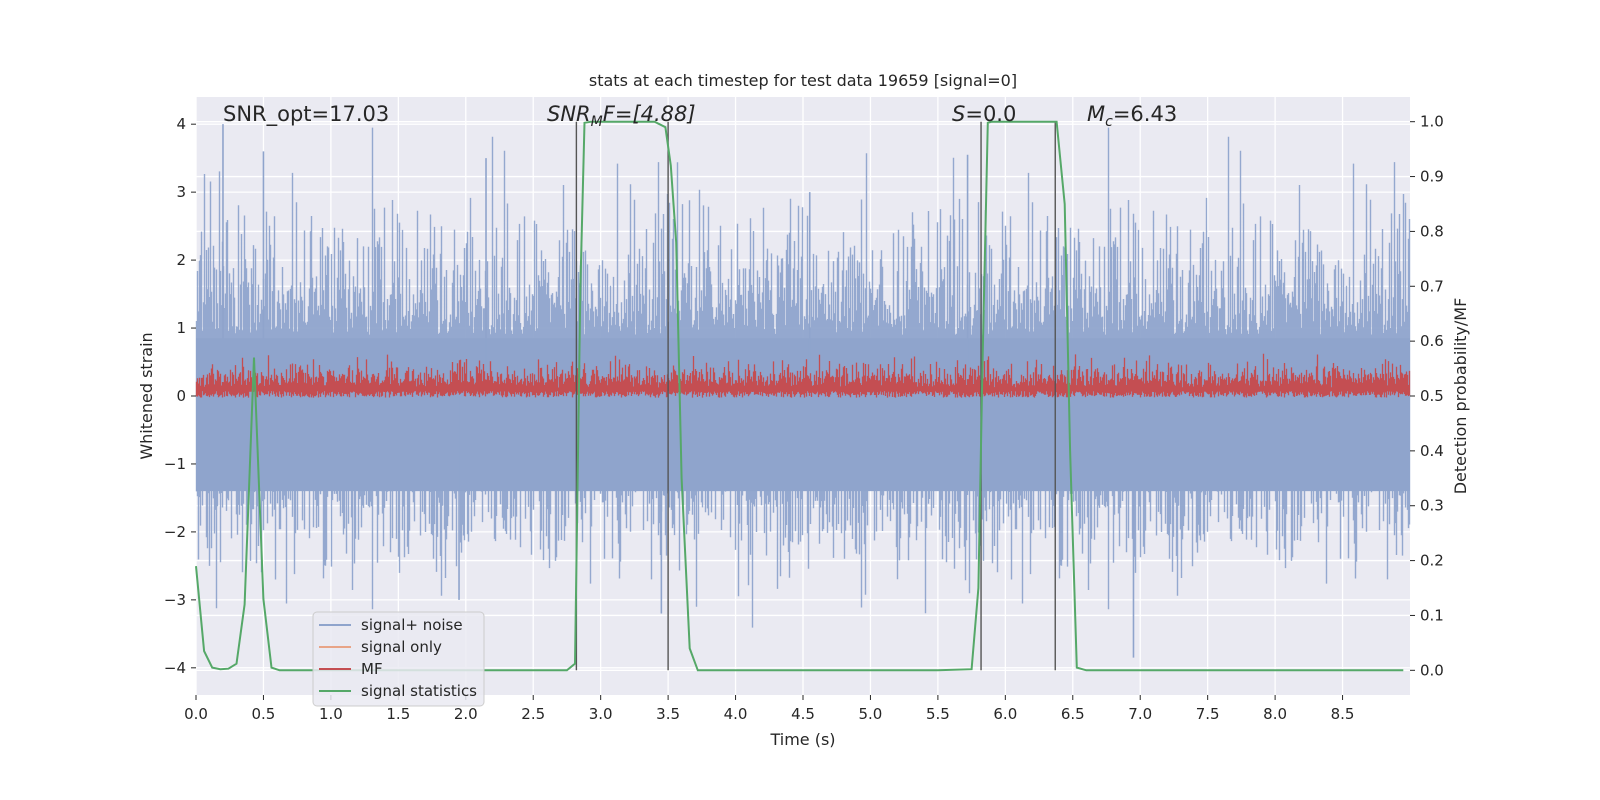 The width and height of the screenshot is (1600, 800). Describe the element at coordinates (1343, 714) in the screenshot. I see `x-tick-label: 8.5` at that location.